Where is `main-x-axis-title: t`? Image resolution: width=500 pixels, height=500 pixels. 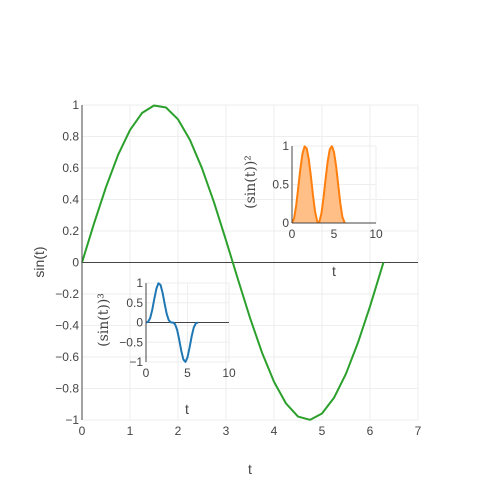
main-x-axis-title: t is located at coordinates (250, 469).